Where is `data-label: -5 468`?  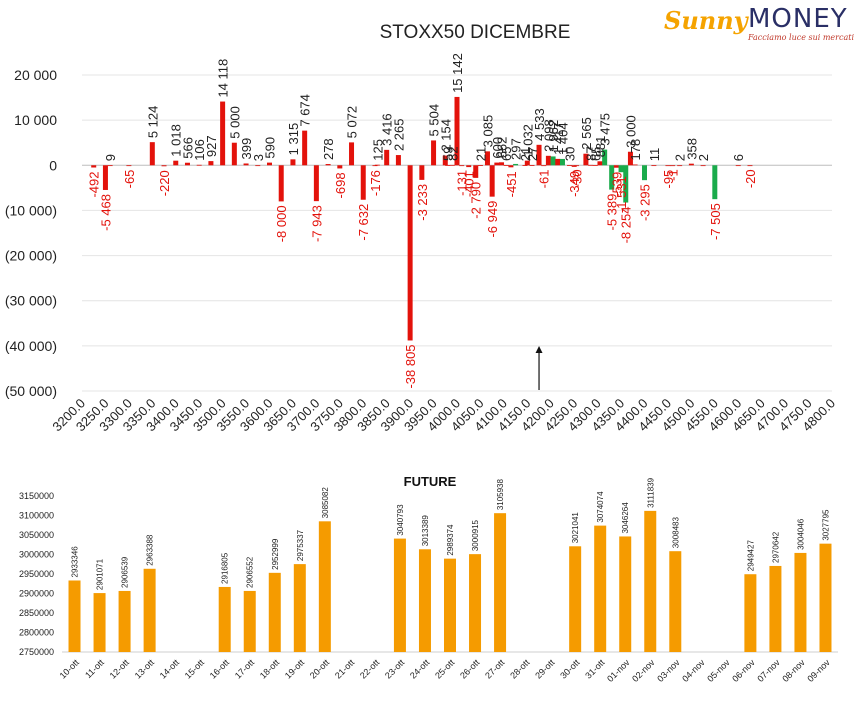 data-label: -5 468 is located at coordinates (105, 212).